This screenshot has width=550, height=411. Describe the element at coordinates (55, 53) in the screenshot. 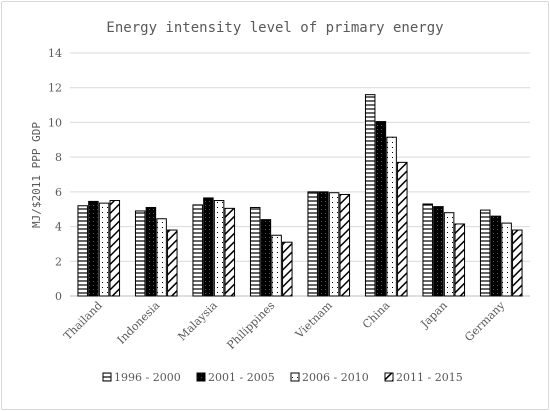

I see `y-tick-label: 14` at that location.